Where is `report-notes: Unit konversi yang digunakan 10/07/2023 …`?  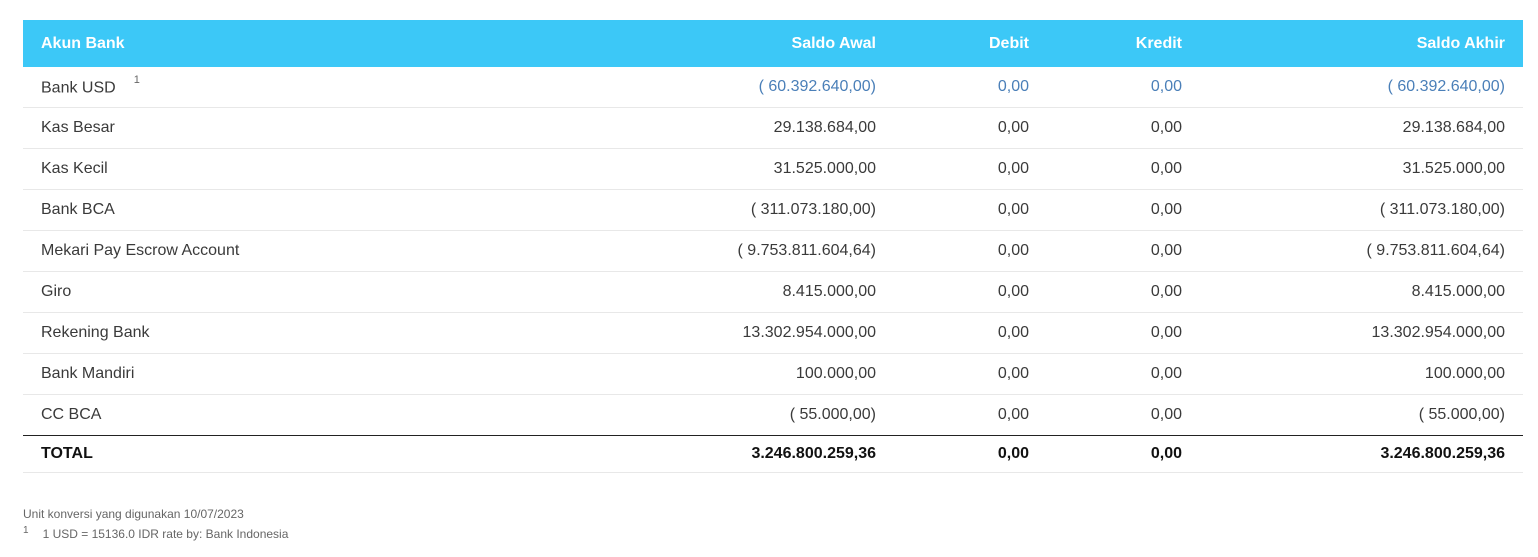 report-notes: Unit konversi yang digunakan 10/07/2023 … is located at coordinates (155, 525).